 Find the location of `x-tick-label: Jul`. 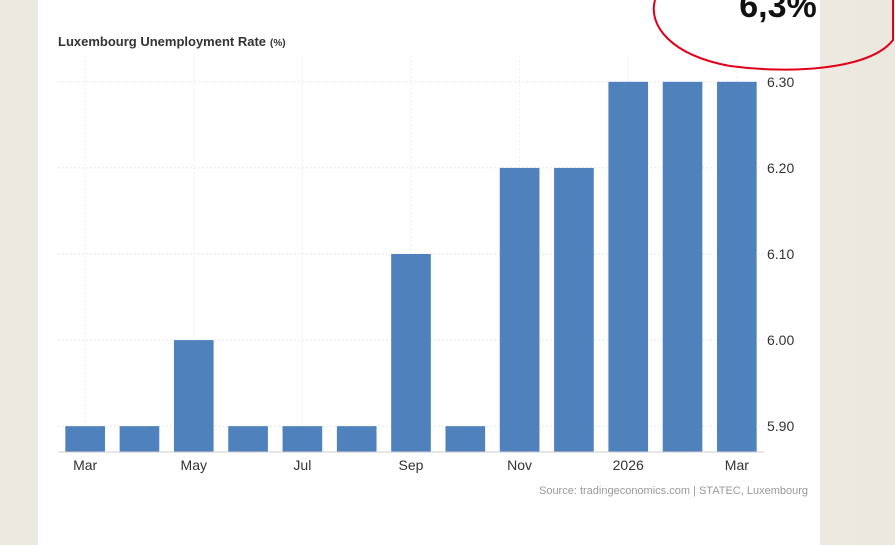

x-tick-label: Jul is located at coordinates (302, 465).